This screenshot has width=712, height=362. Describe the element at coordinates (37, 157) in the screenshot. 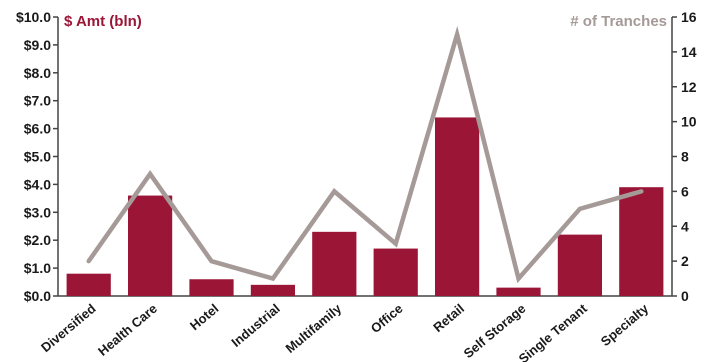

I see `left-tick-label: $5.0` at that location.